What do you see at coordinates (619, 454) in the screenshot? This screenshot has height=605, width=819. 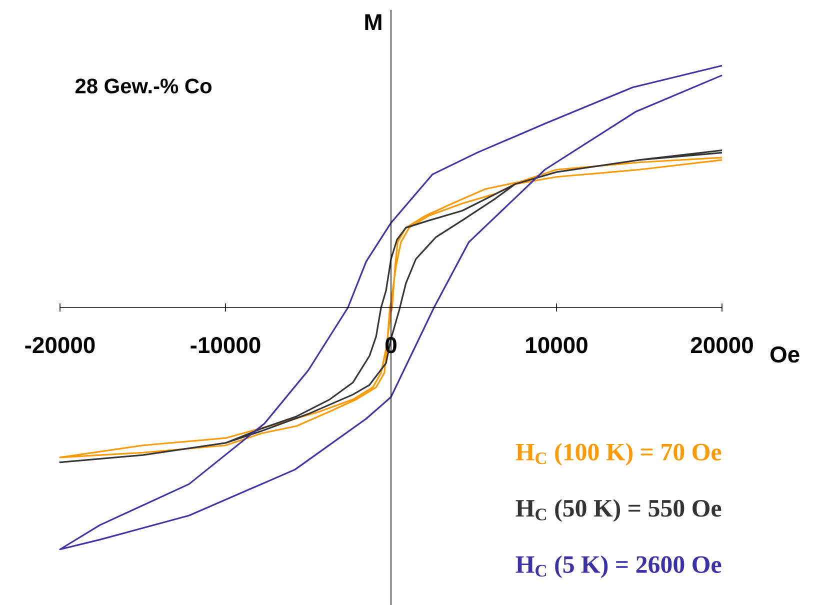 I see `text: H$_{C}$ (100 K) = 70 Oe` at bounding box center [619, 454].